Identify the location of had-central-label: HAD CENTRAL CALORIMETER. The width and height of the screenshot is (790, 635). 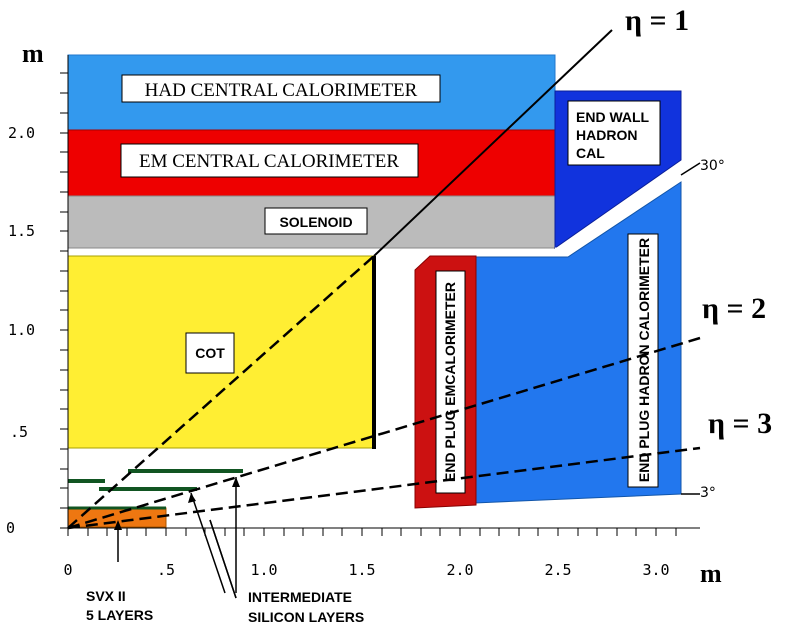
(281, 90).